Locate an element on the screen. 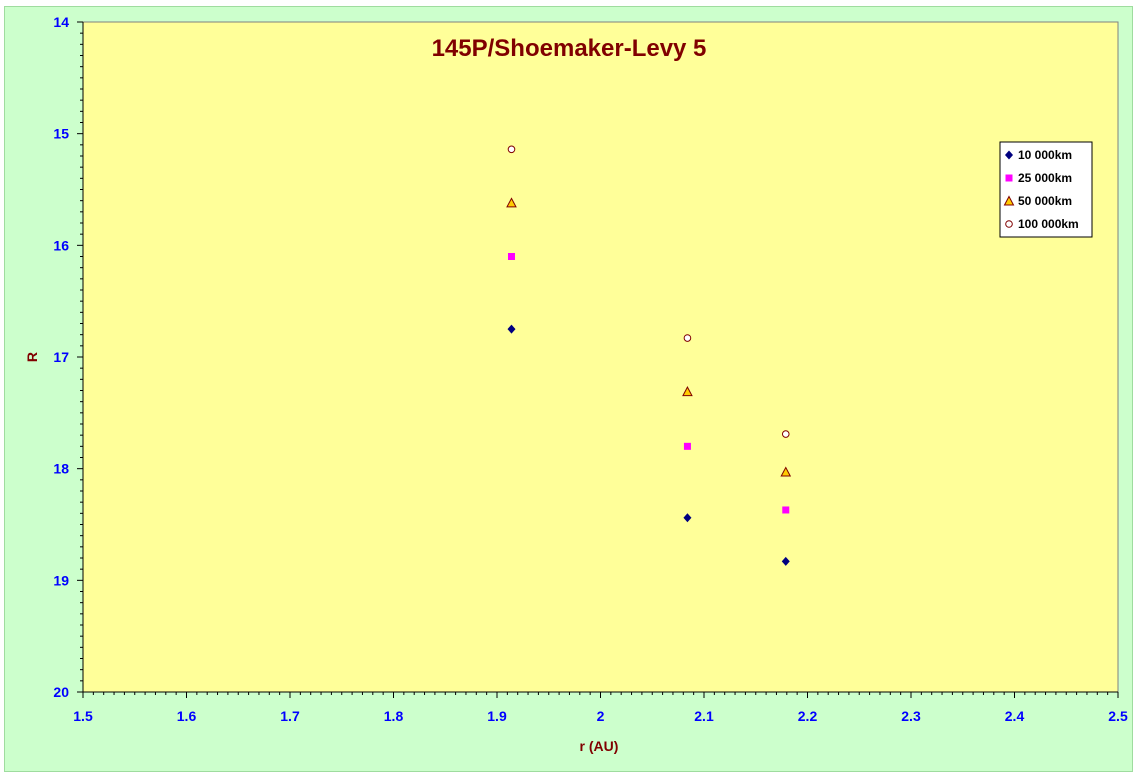 This screenshot has height=778, width=1138. x-tick-label: 2 is located at coordinates (601, 716).